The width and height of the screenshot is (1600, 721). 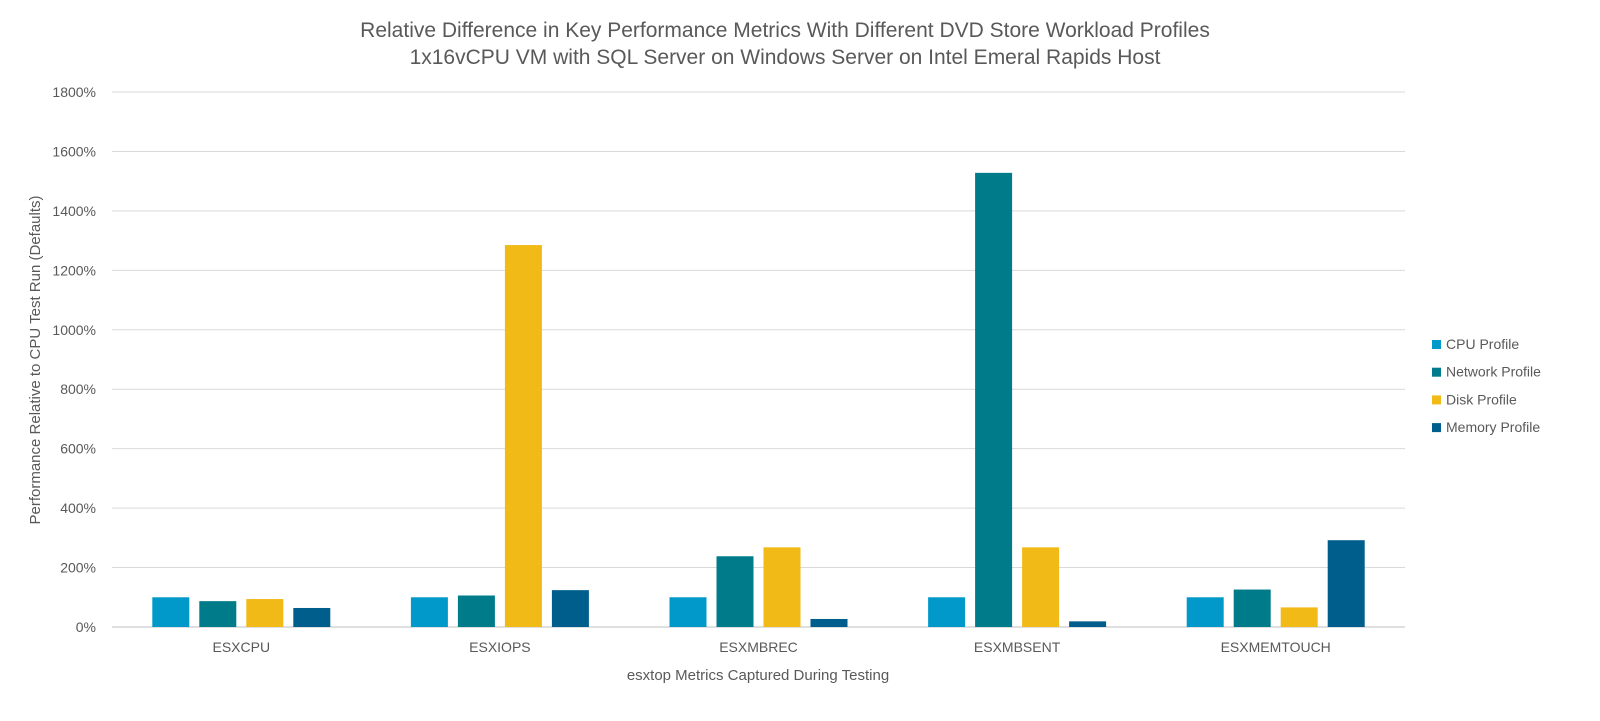 What do you see at coordinates (171, 612) in the screenshot?
I see `bar-esxcpu-cpu-profile` at bounding box center [171, 612].